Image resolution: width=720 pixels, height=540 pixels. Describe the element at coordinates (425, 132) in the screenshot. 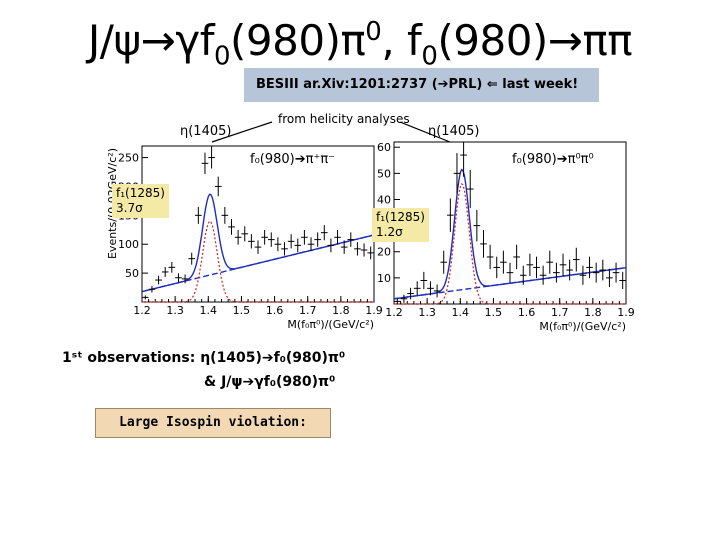

I see `helicity-arrow-right` at that location.